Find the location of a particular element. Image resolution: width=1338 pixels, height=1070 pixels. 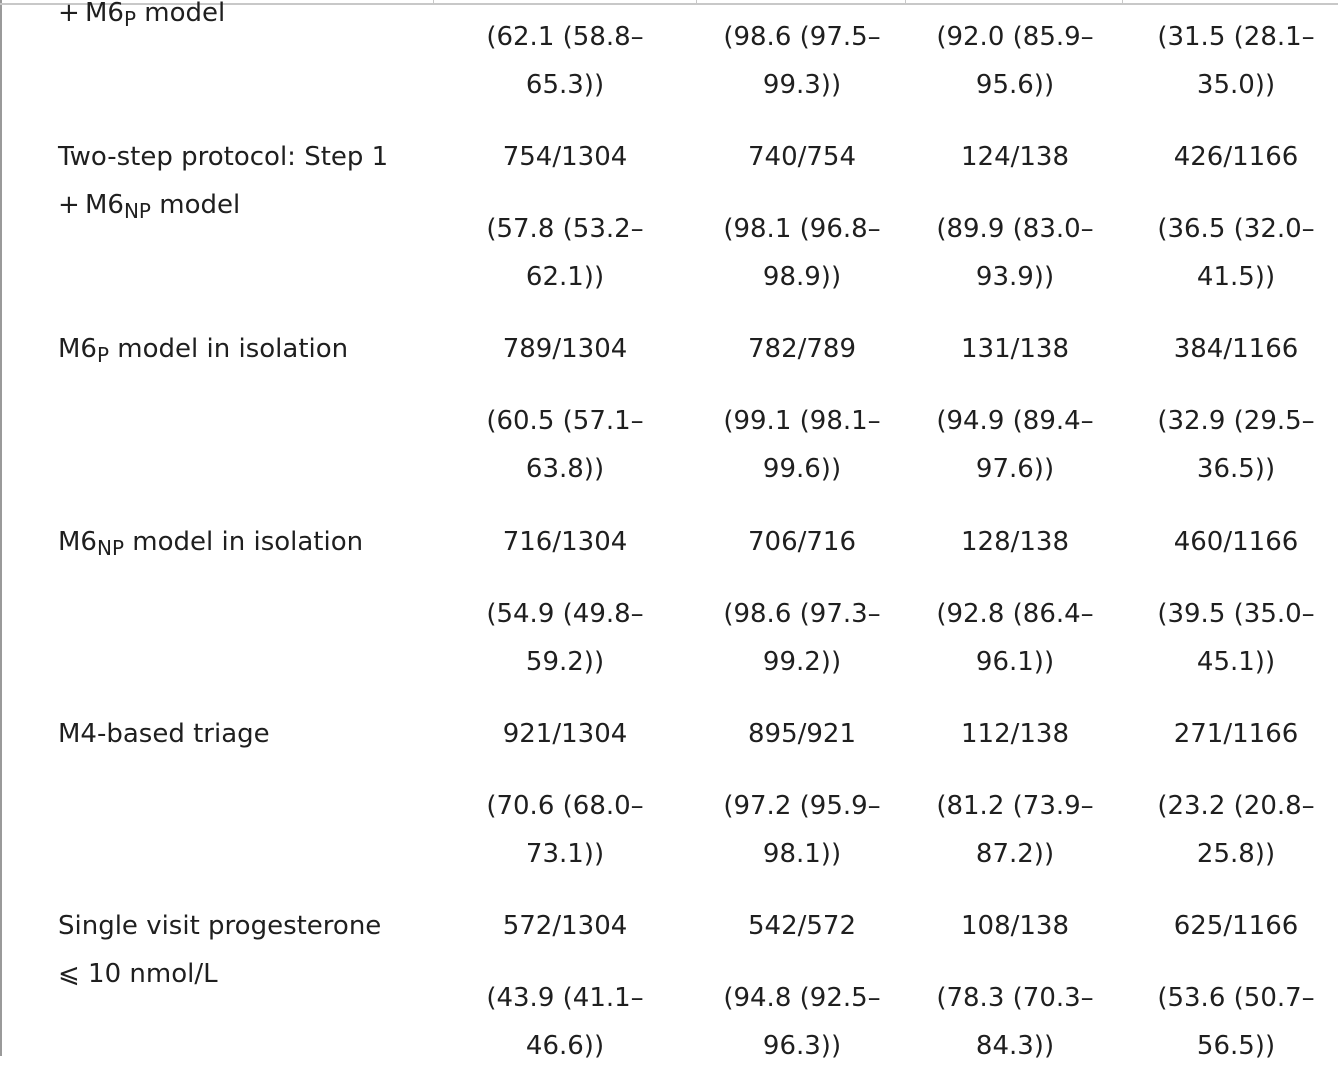

count-cell: 625/1166 is located at coordinates (1236, 926).